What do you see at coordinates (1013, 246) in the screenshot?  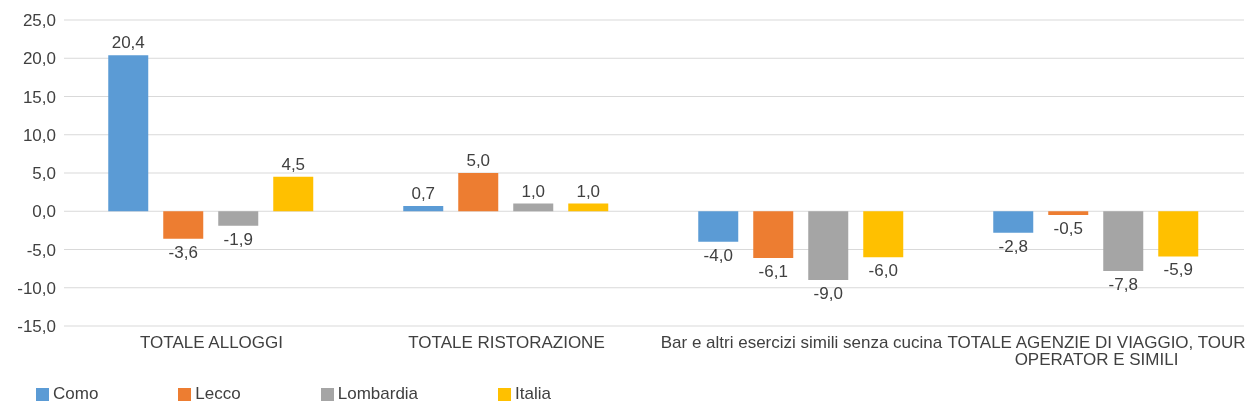 I see `data-label: -2,8` at bounding box center [1013, 246].